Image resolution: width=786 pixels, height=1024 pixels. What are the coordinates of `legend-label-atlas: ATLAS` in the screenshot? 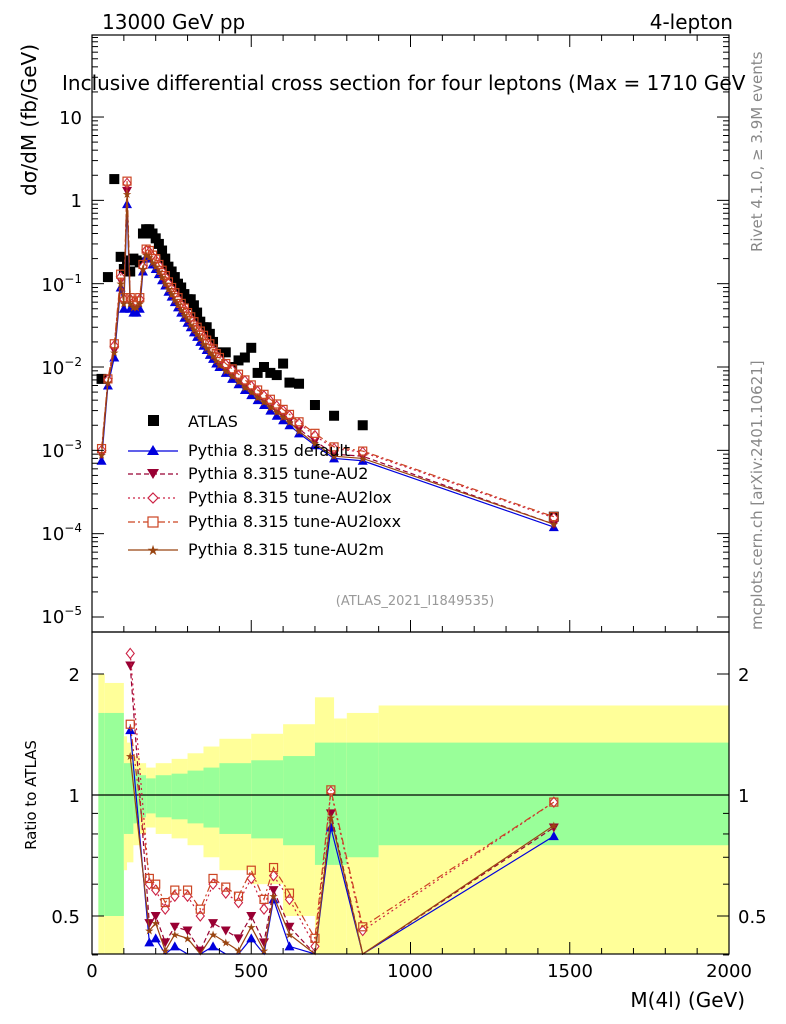 It's located at (213, 421).